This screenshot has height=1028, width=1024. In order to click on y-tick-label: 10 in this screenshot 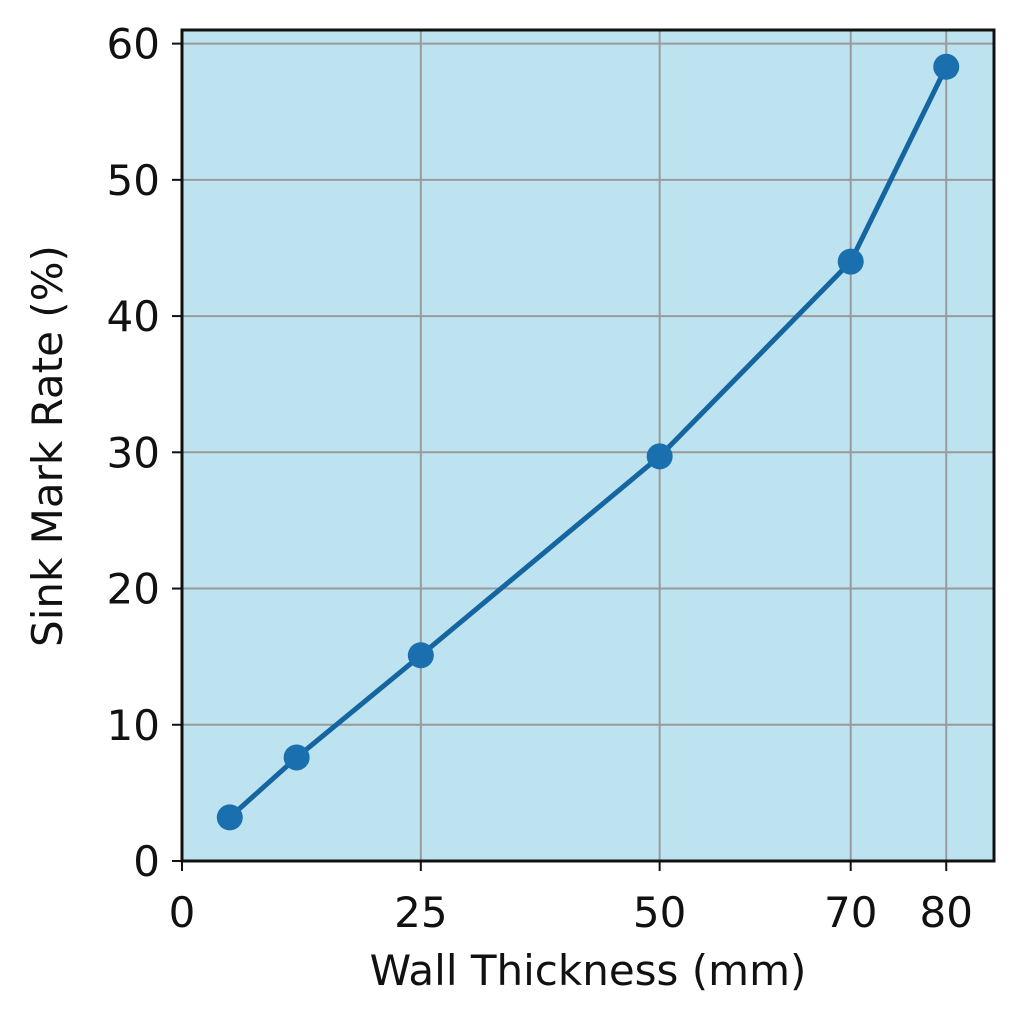, I will do `click(133, 725)`.